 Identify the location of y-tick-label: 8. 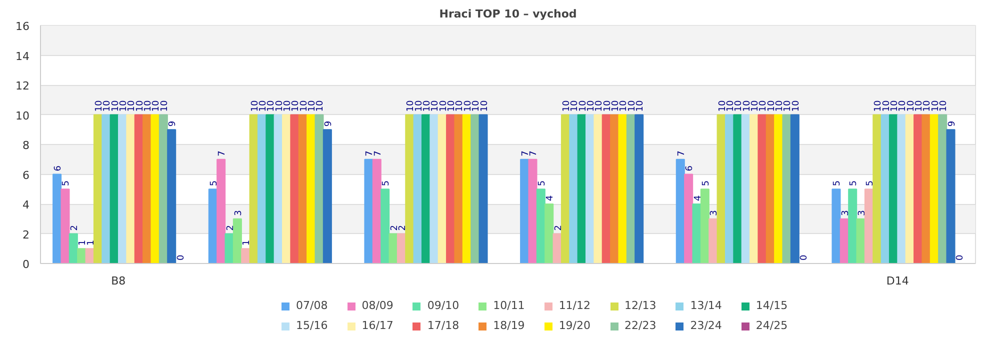
(26, 145).